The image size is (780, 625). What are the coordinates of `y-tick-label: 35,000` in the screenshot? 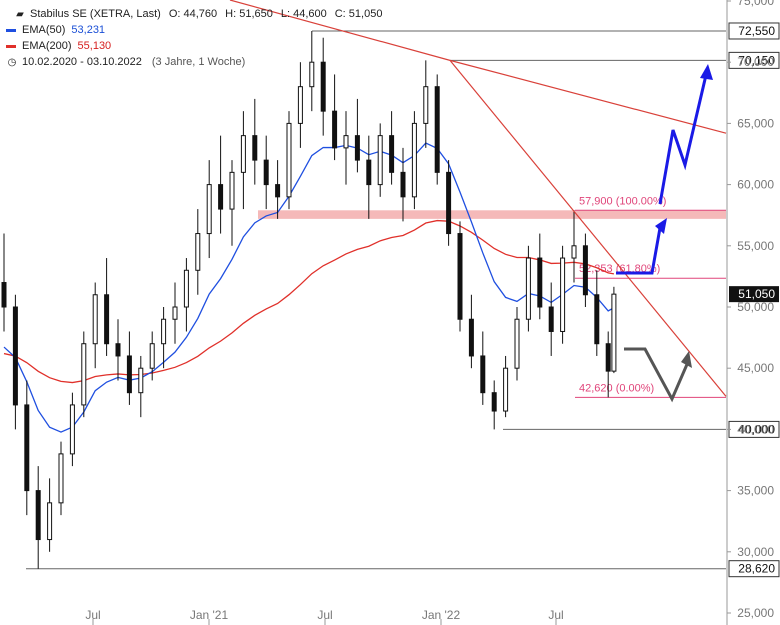 It's located at (755, 491).